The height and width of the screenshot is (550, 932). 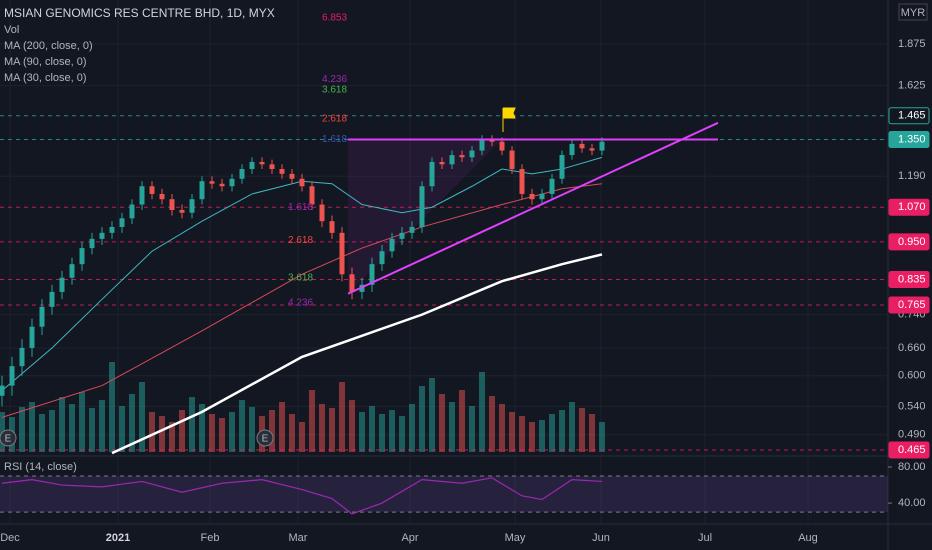 What do you see at coordinates (533, 208) in the screenshot?
I see `trend-line` at bounding box center [533, 208].